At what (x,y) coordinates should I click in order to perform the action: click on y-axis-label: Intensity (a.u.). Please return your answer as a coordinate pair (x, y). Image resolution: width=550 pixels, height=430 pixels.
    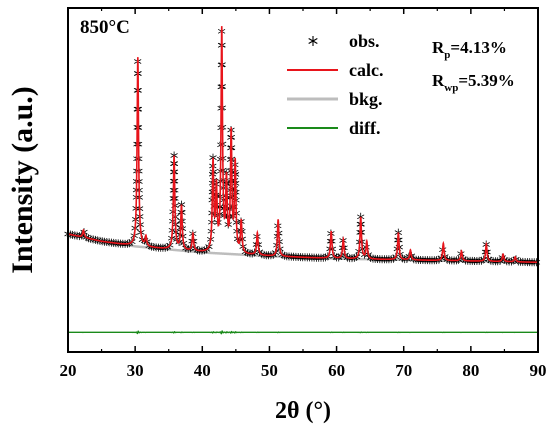
    Looking at the image, I should click on (22, 180).